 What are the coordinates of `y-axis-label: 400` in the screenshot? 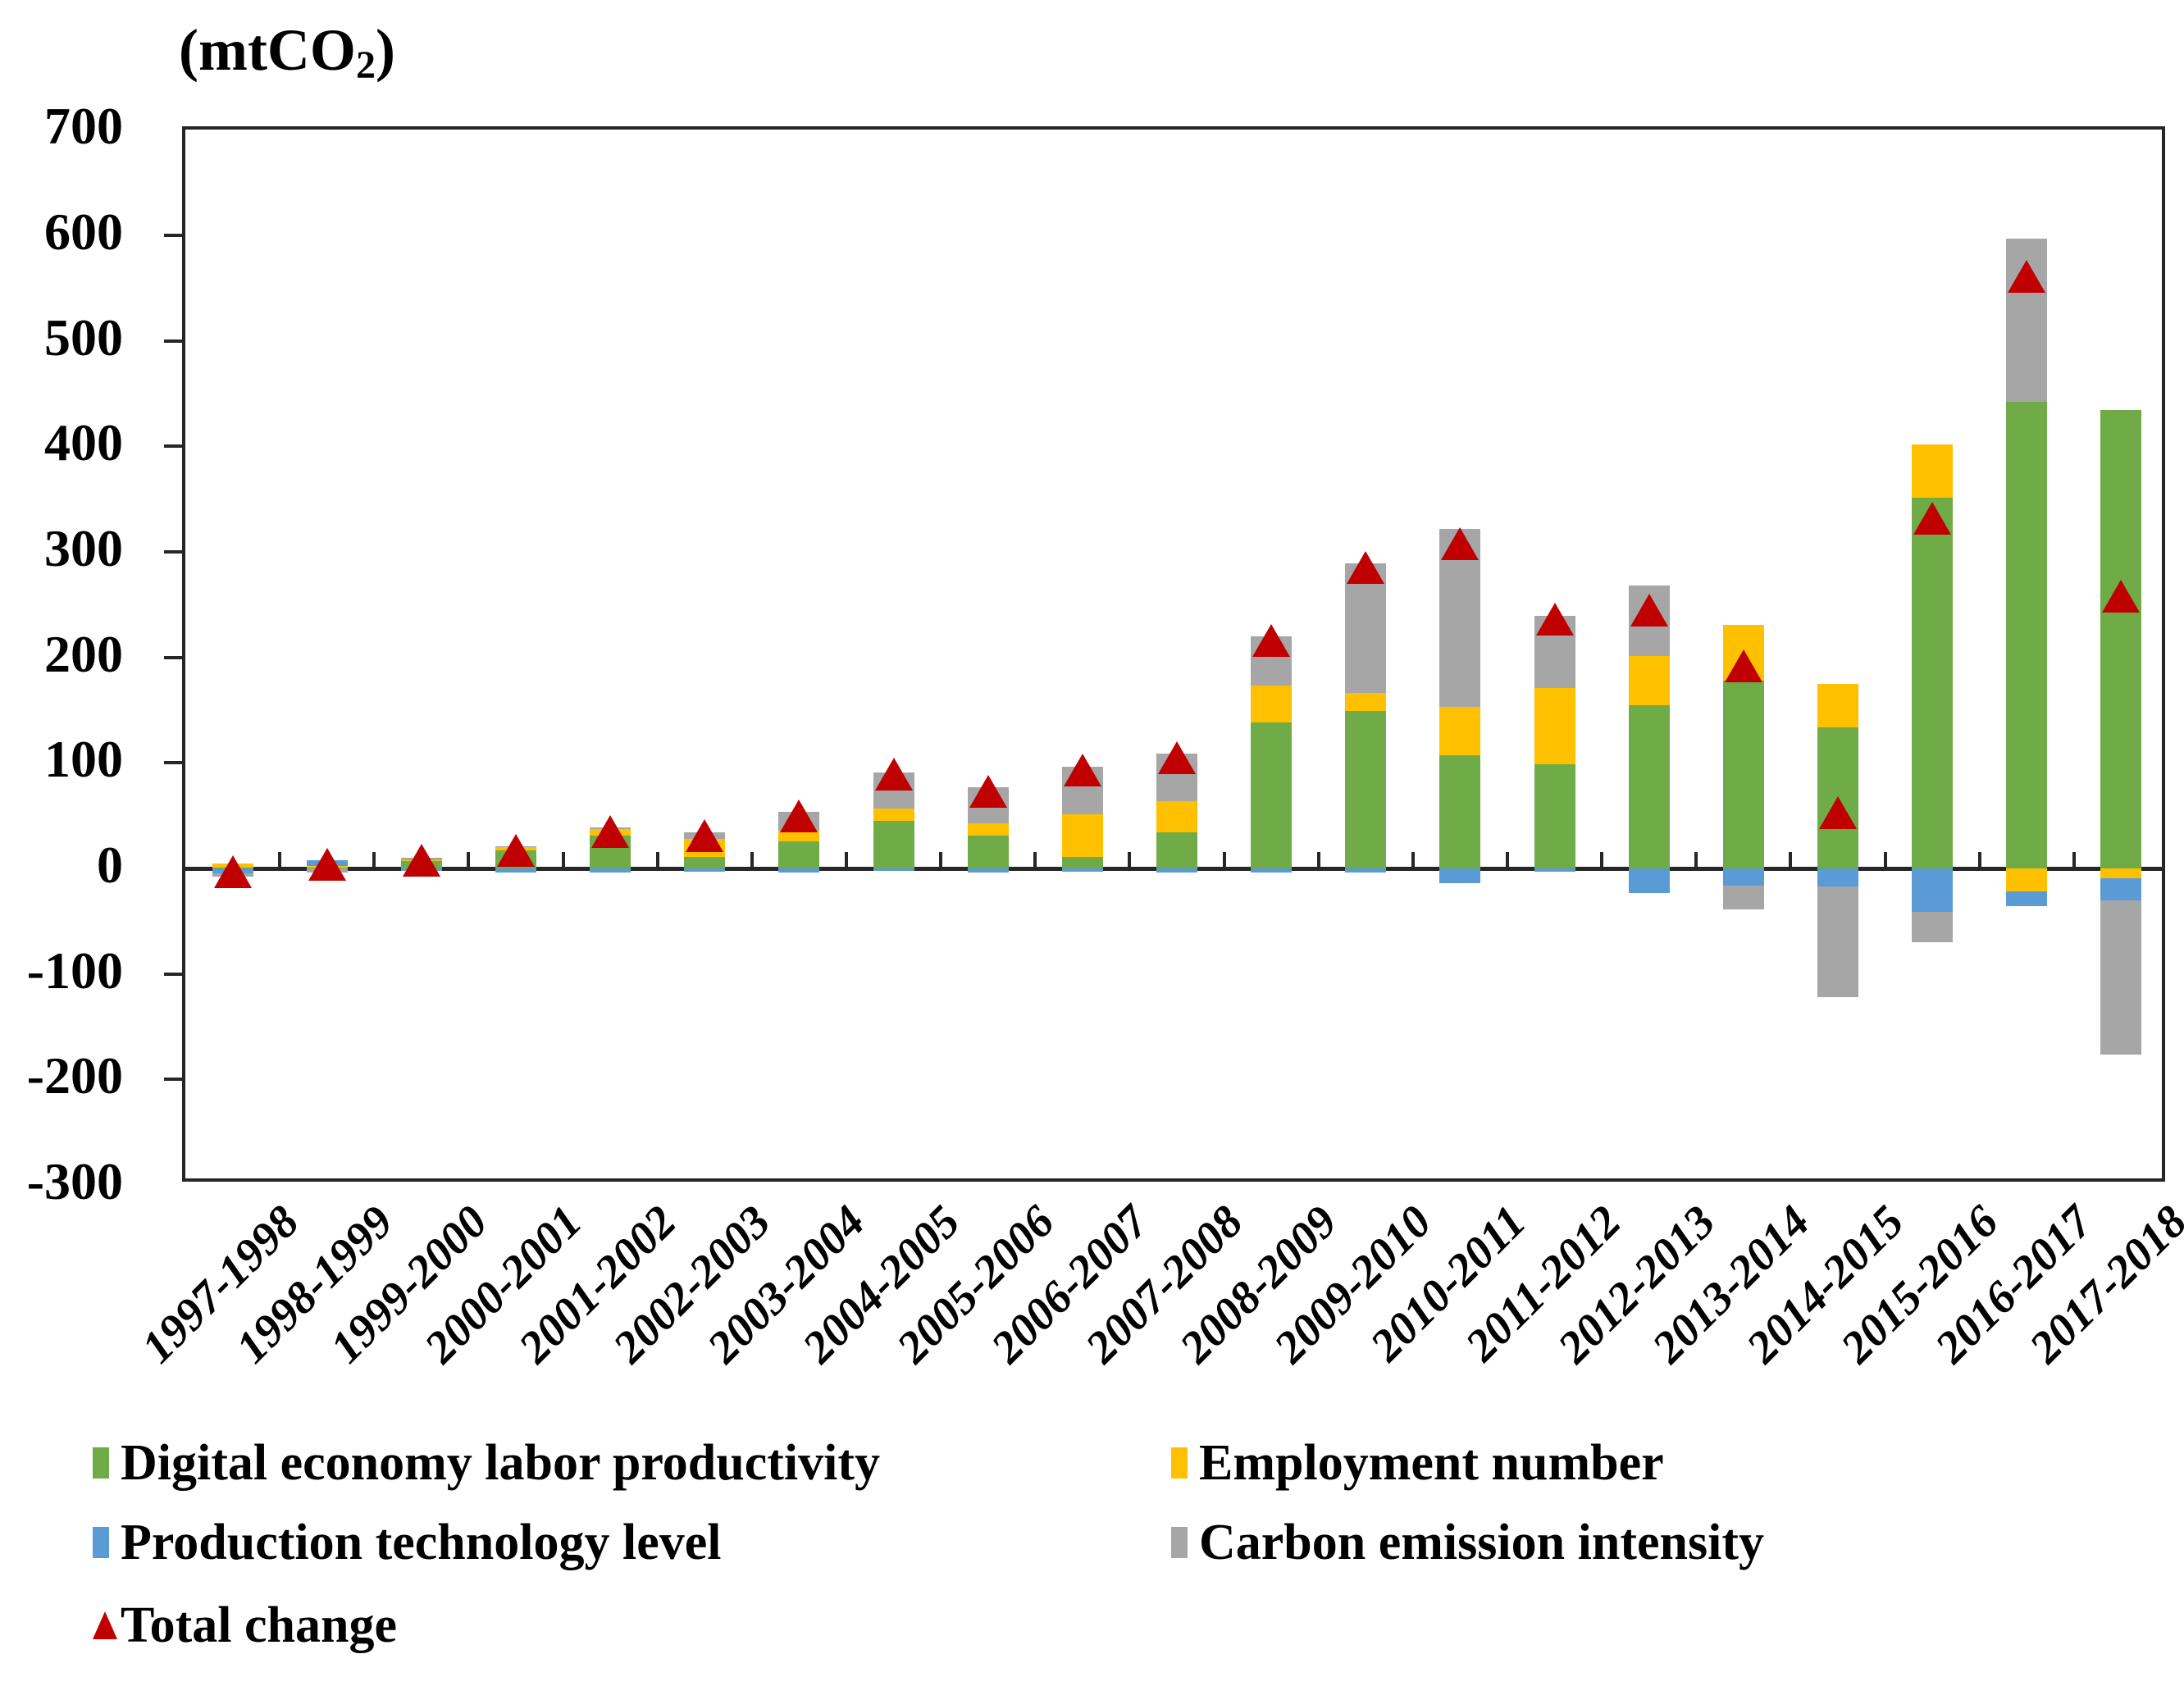 It's located at (84, 442).